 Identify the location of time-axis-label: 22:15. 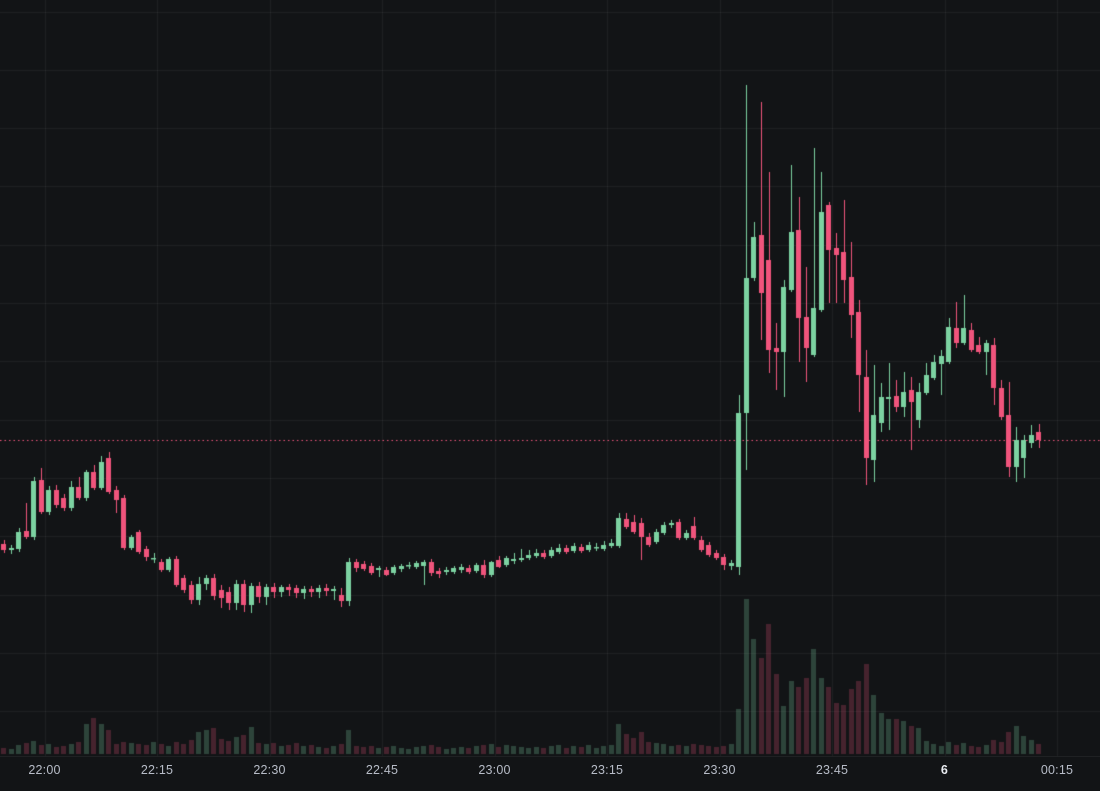
(157, 770).